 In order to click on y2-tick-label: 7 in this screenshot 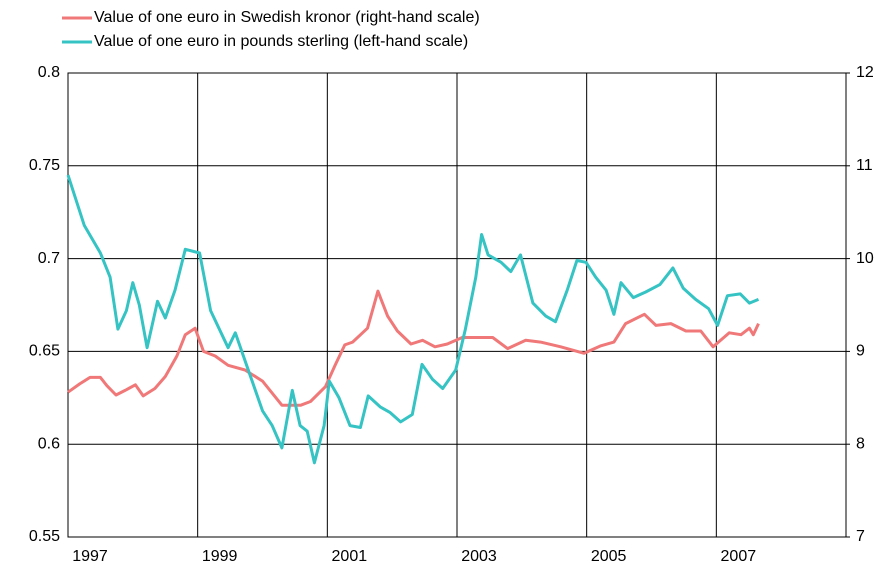, I will do `click(860, 536)`.